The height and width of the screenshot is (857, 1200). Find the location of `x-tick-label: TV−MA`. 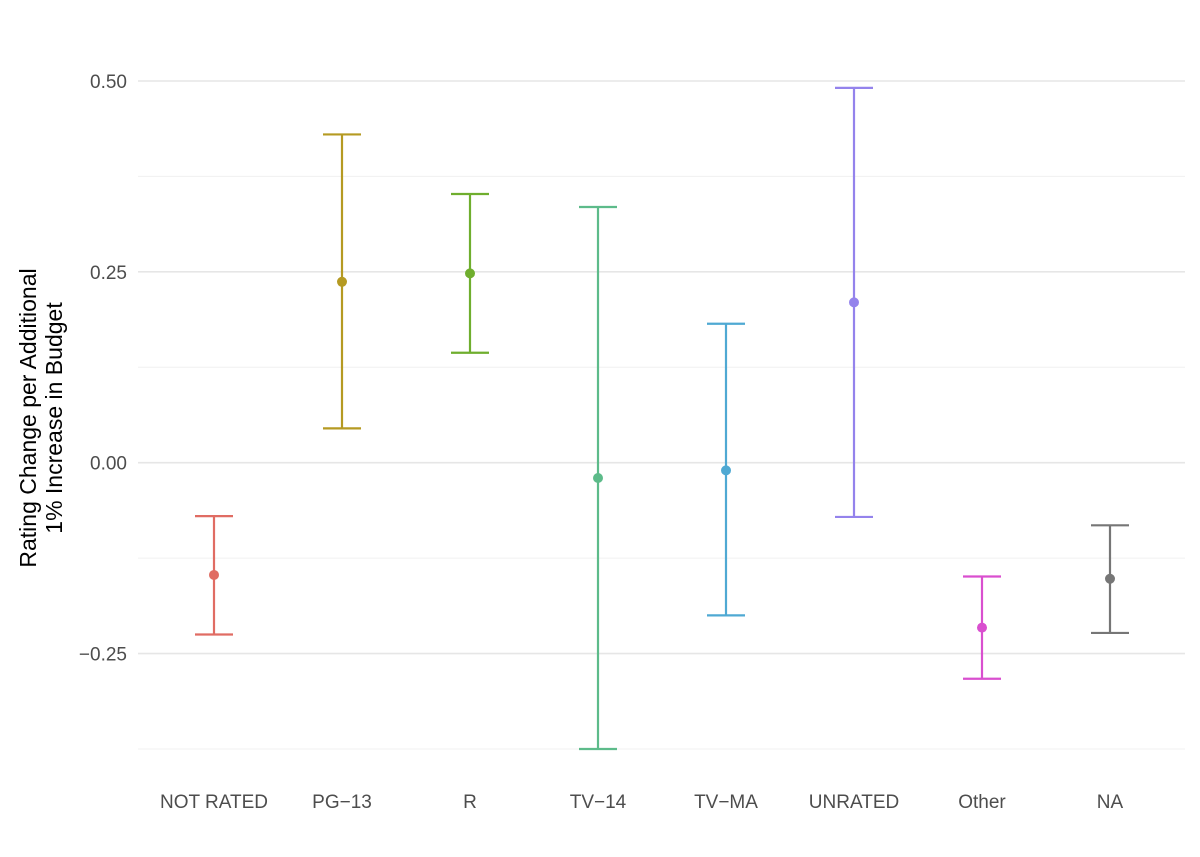

x-tick-label: TV−MA is located at coordinates (726, 802).